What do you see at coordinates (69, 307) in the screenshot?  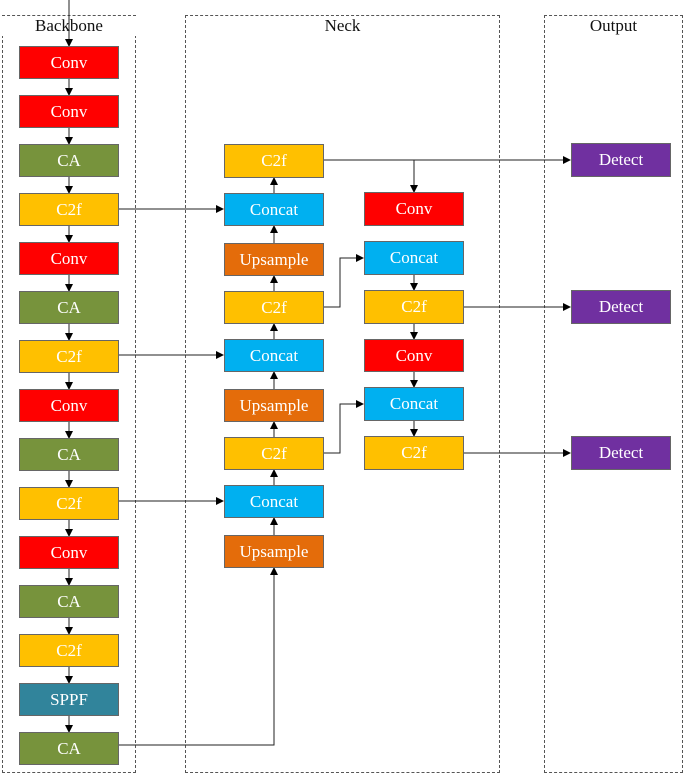 I see `backbone-ca-2: CA` at bounding box center [69, 307].